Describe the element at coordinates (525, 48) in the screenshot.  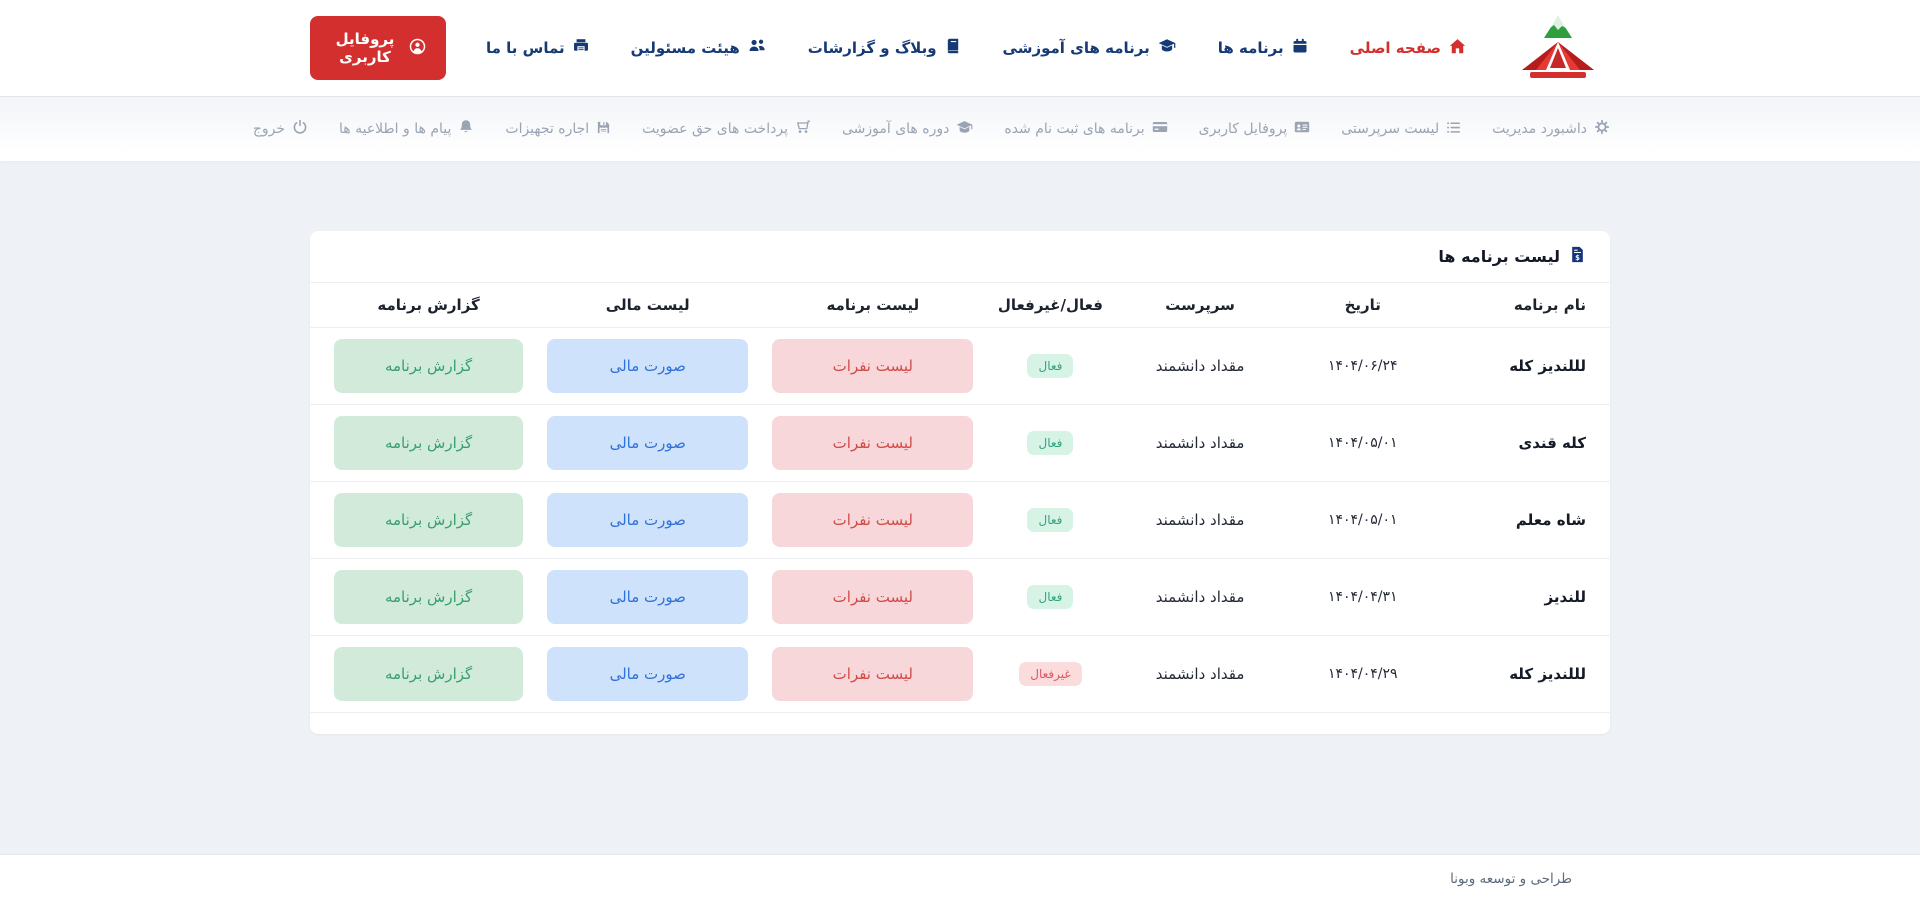
I see `nav-item-label: تماس با ما` at that location.